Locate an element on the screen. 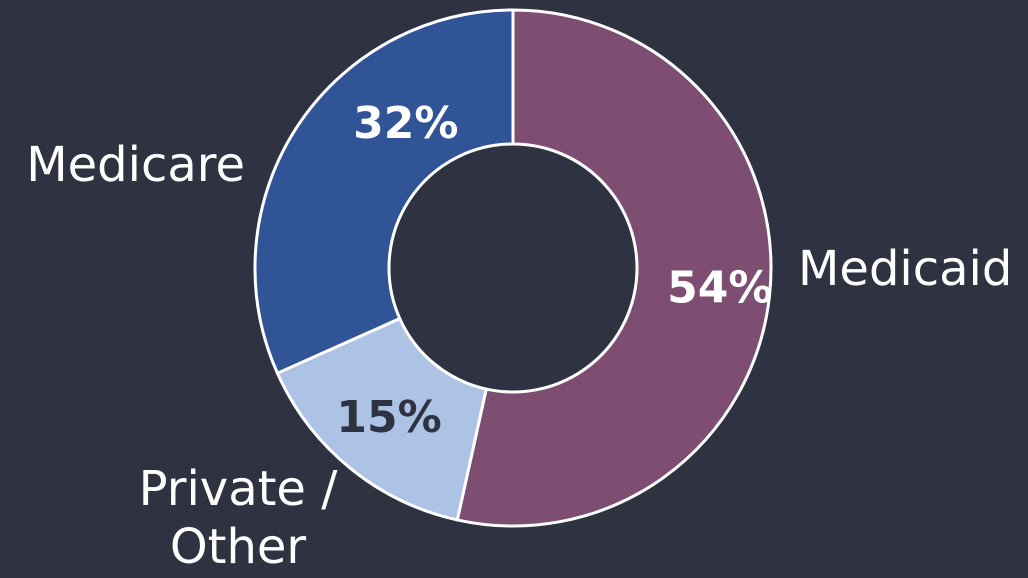 This screenshot has width=1028, height=578. value-label-medicare: 32% is located at coordinates (405, 123).